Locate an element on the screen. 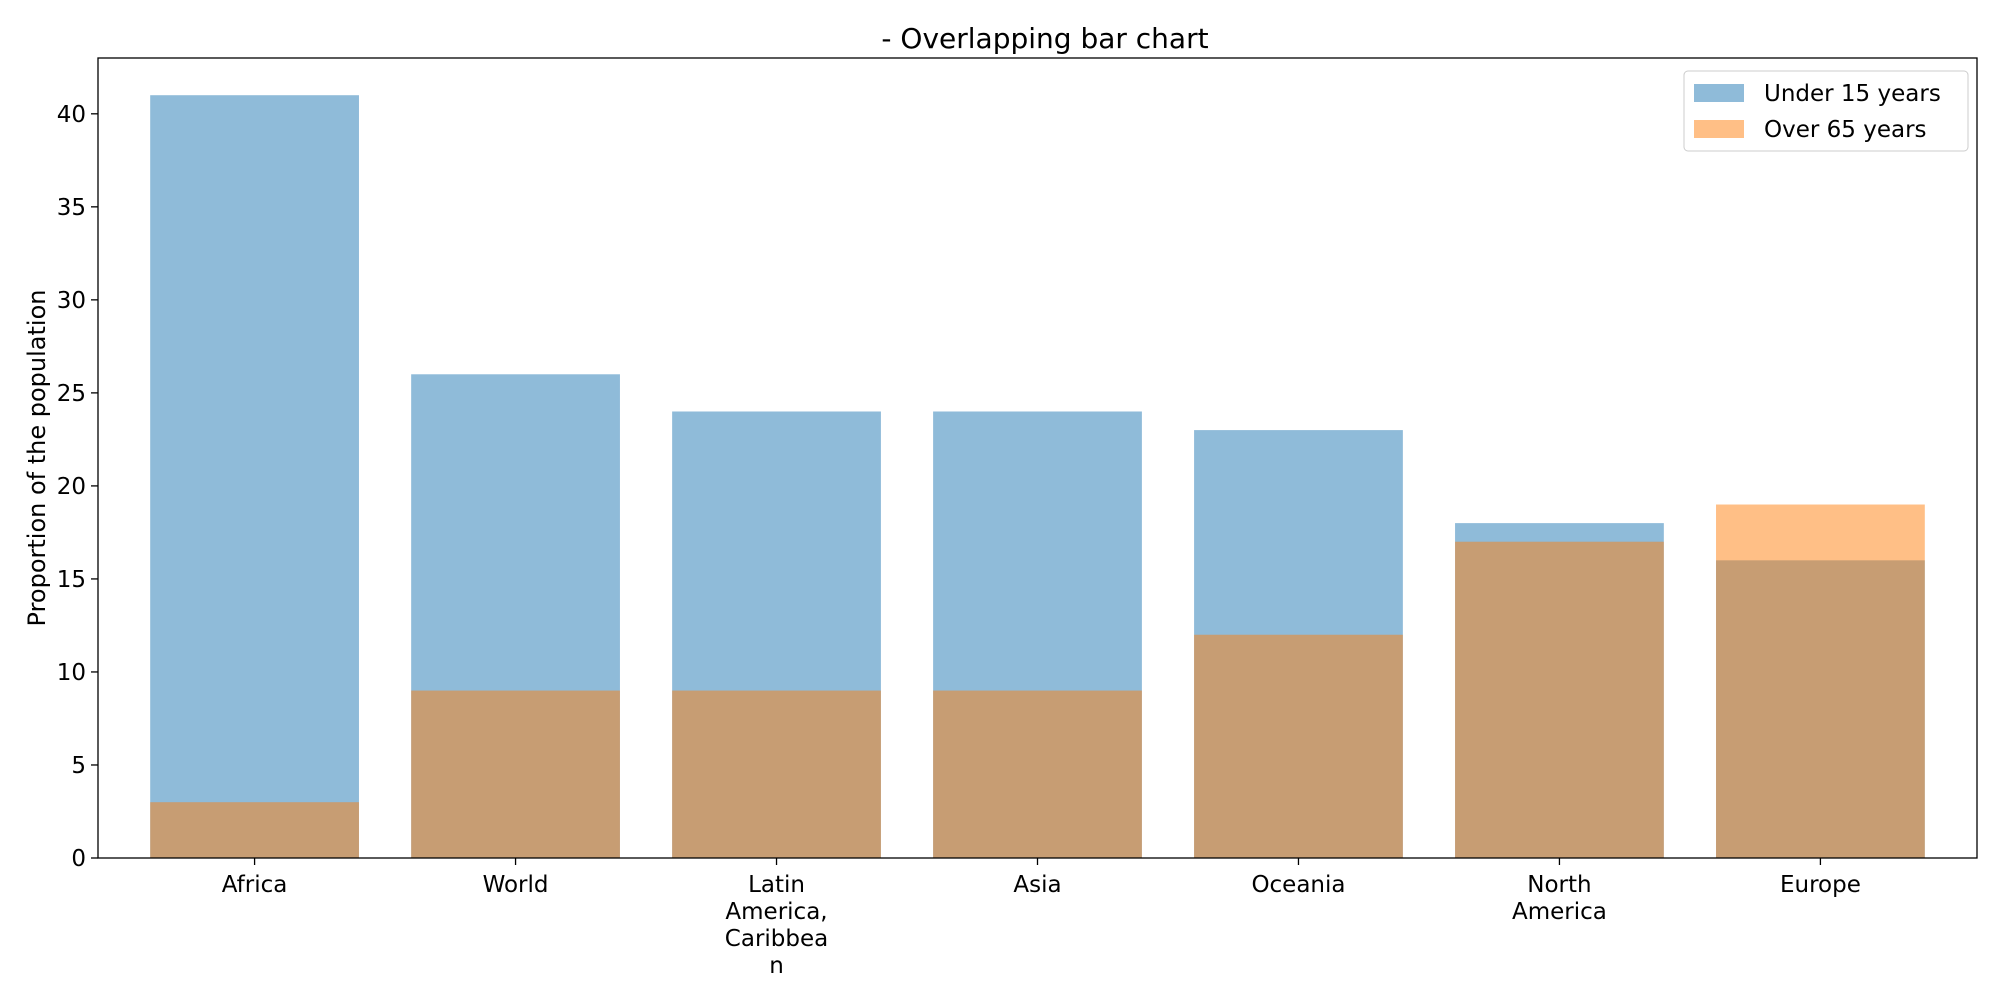  x-tick-label-line: North is located at coordinates (1559, 885).